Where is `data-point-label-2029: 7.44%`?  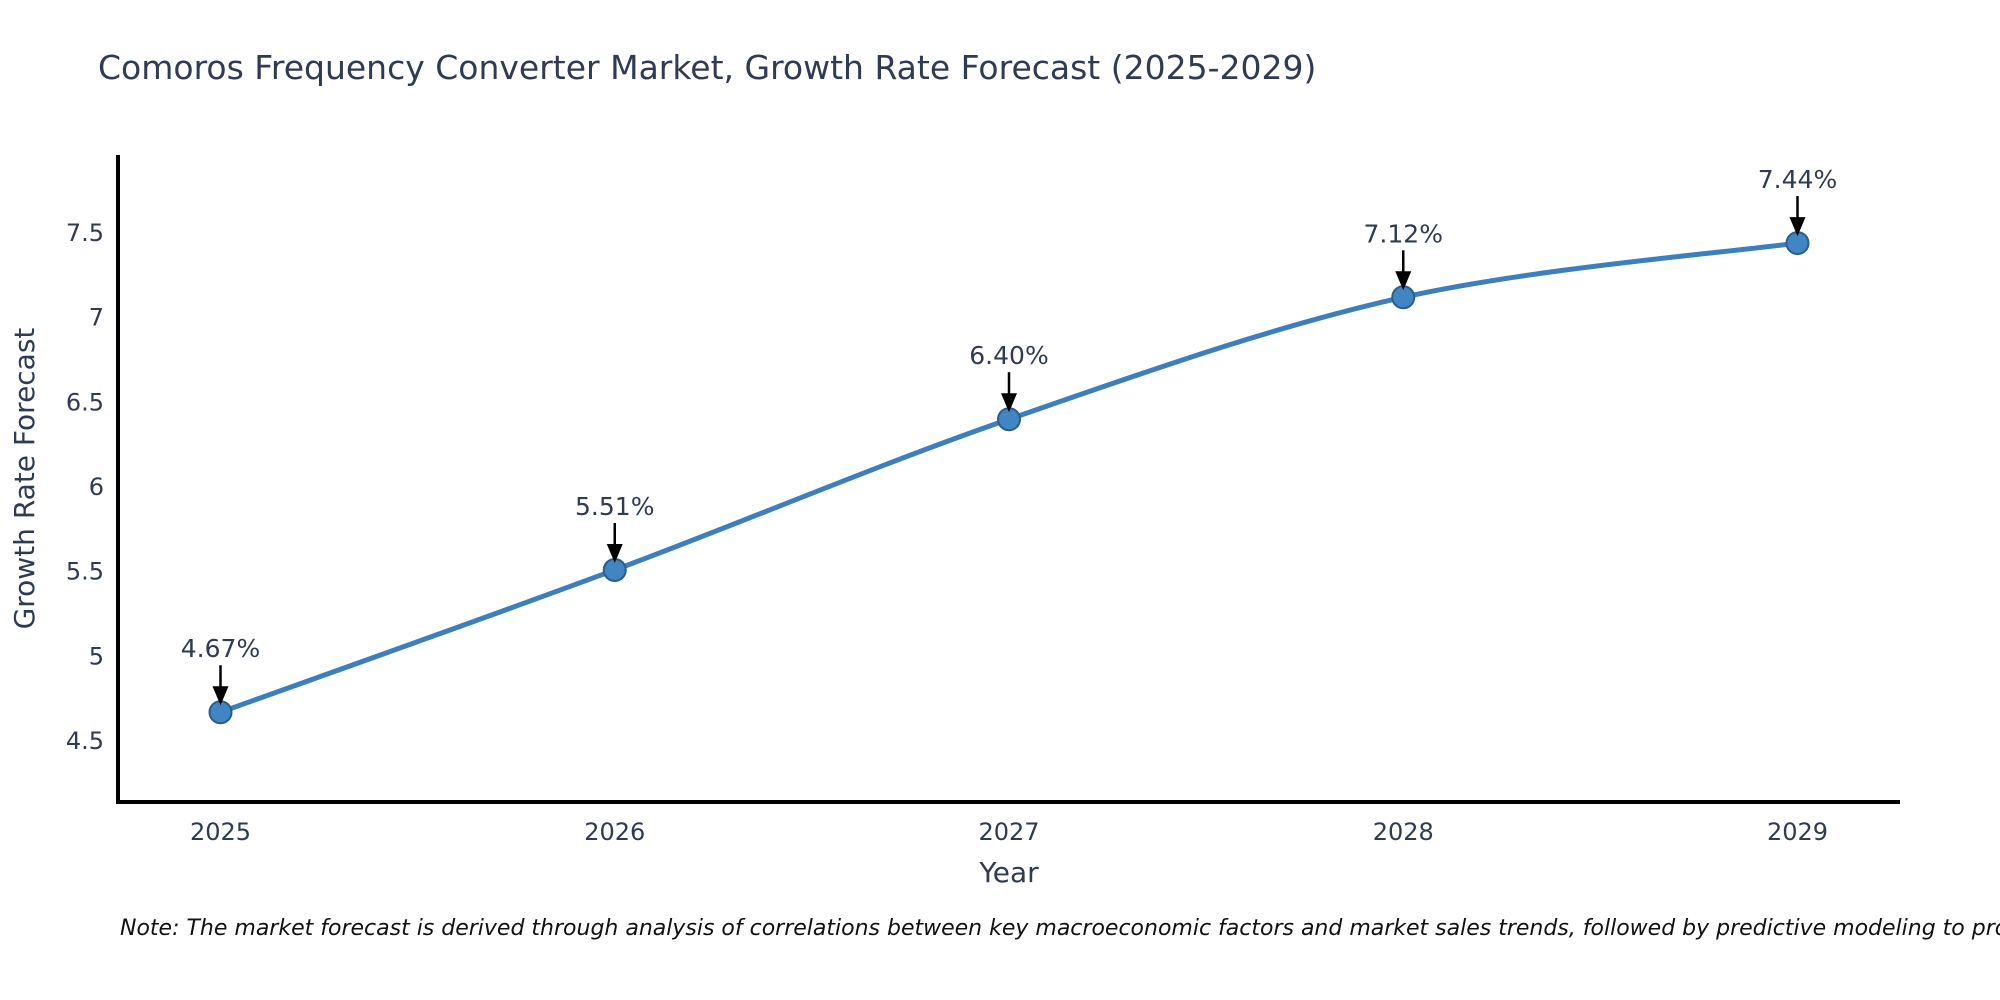
data-point-label-2029: 7.44% is located at coordinates (1797, 179).